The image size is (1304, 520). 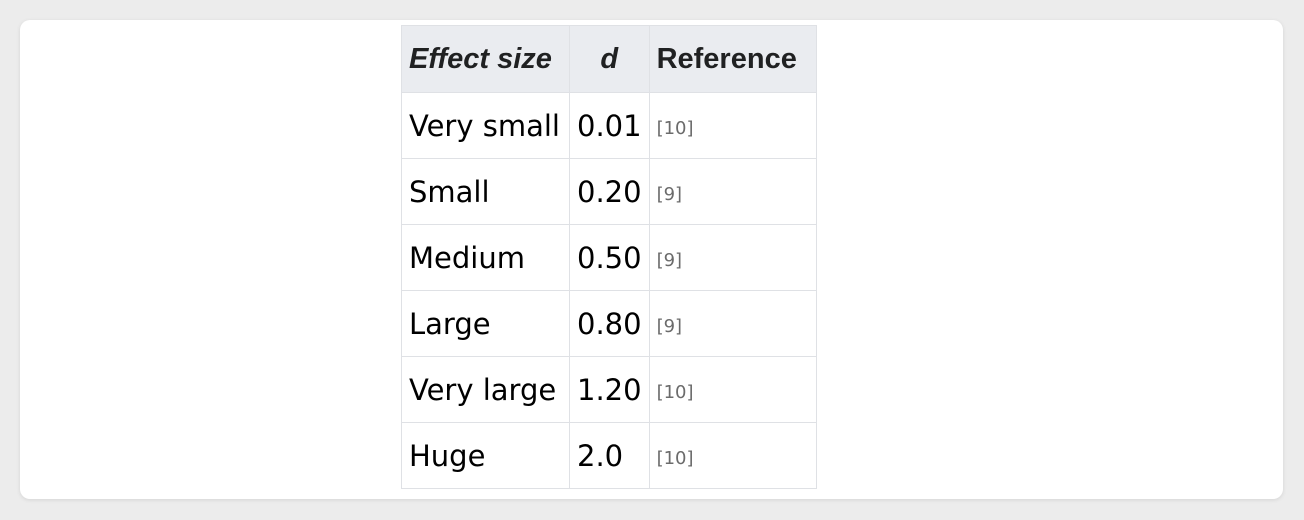 I want to click on row-label: Huge, so click(x=485, y=455).